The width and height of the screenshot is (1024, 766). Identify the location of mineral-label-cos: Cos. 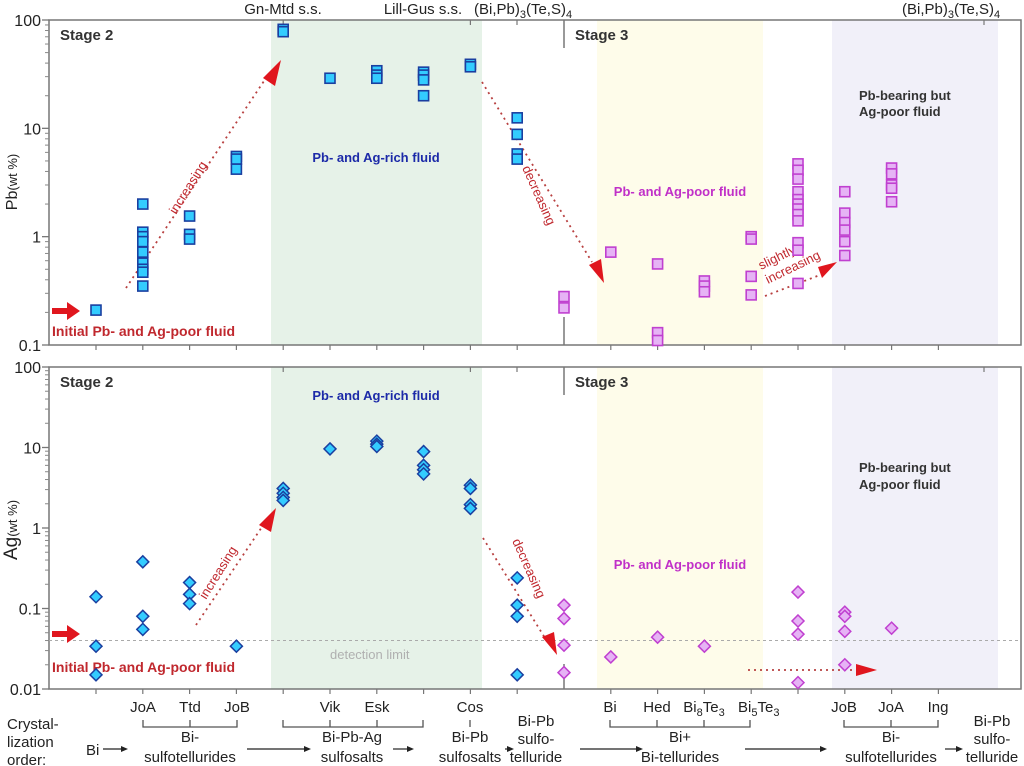
(470, 707).